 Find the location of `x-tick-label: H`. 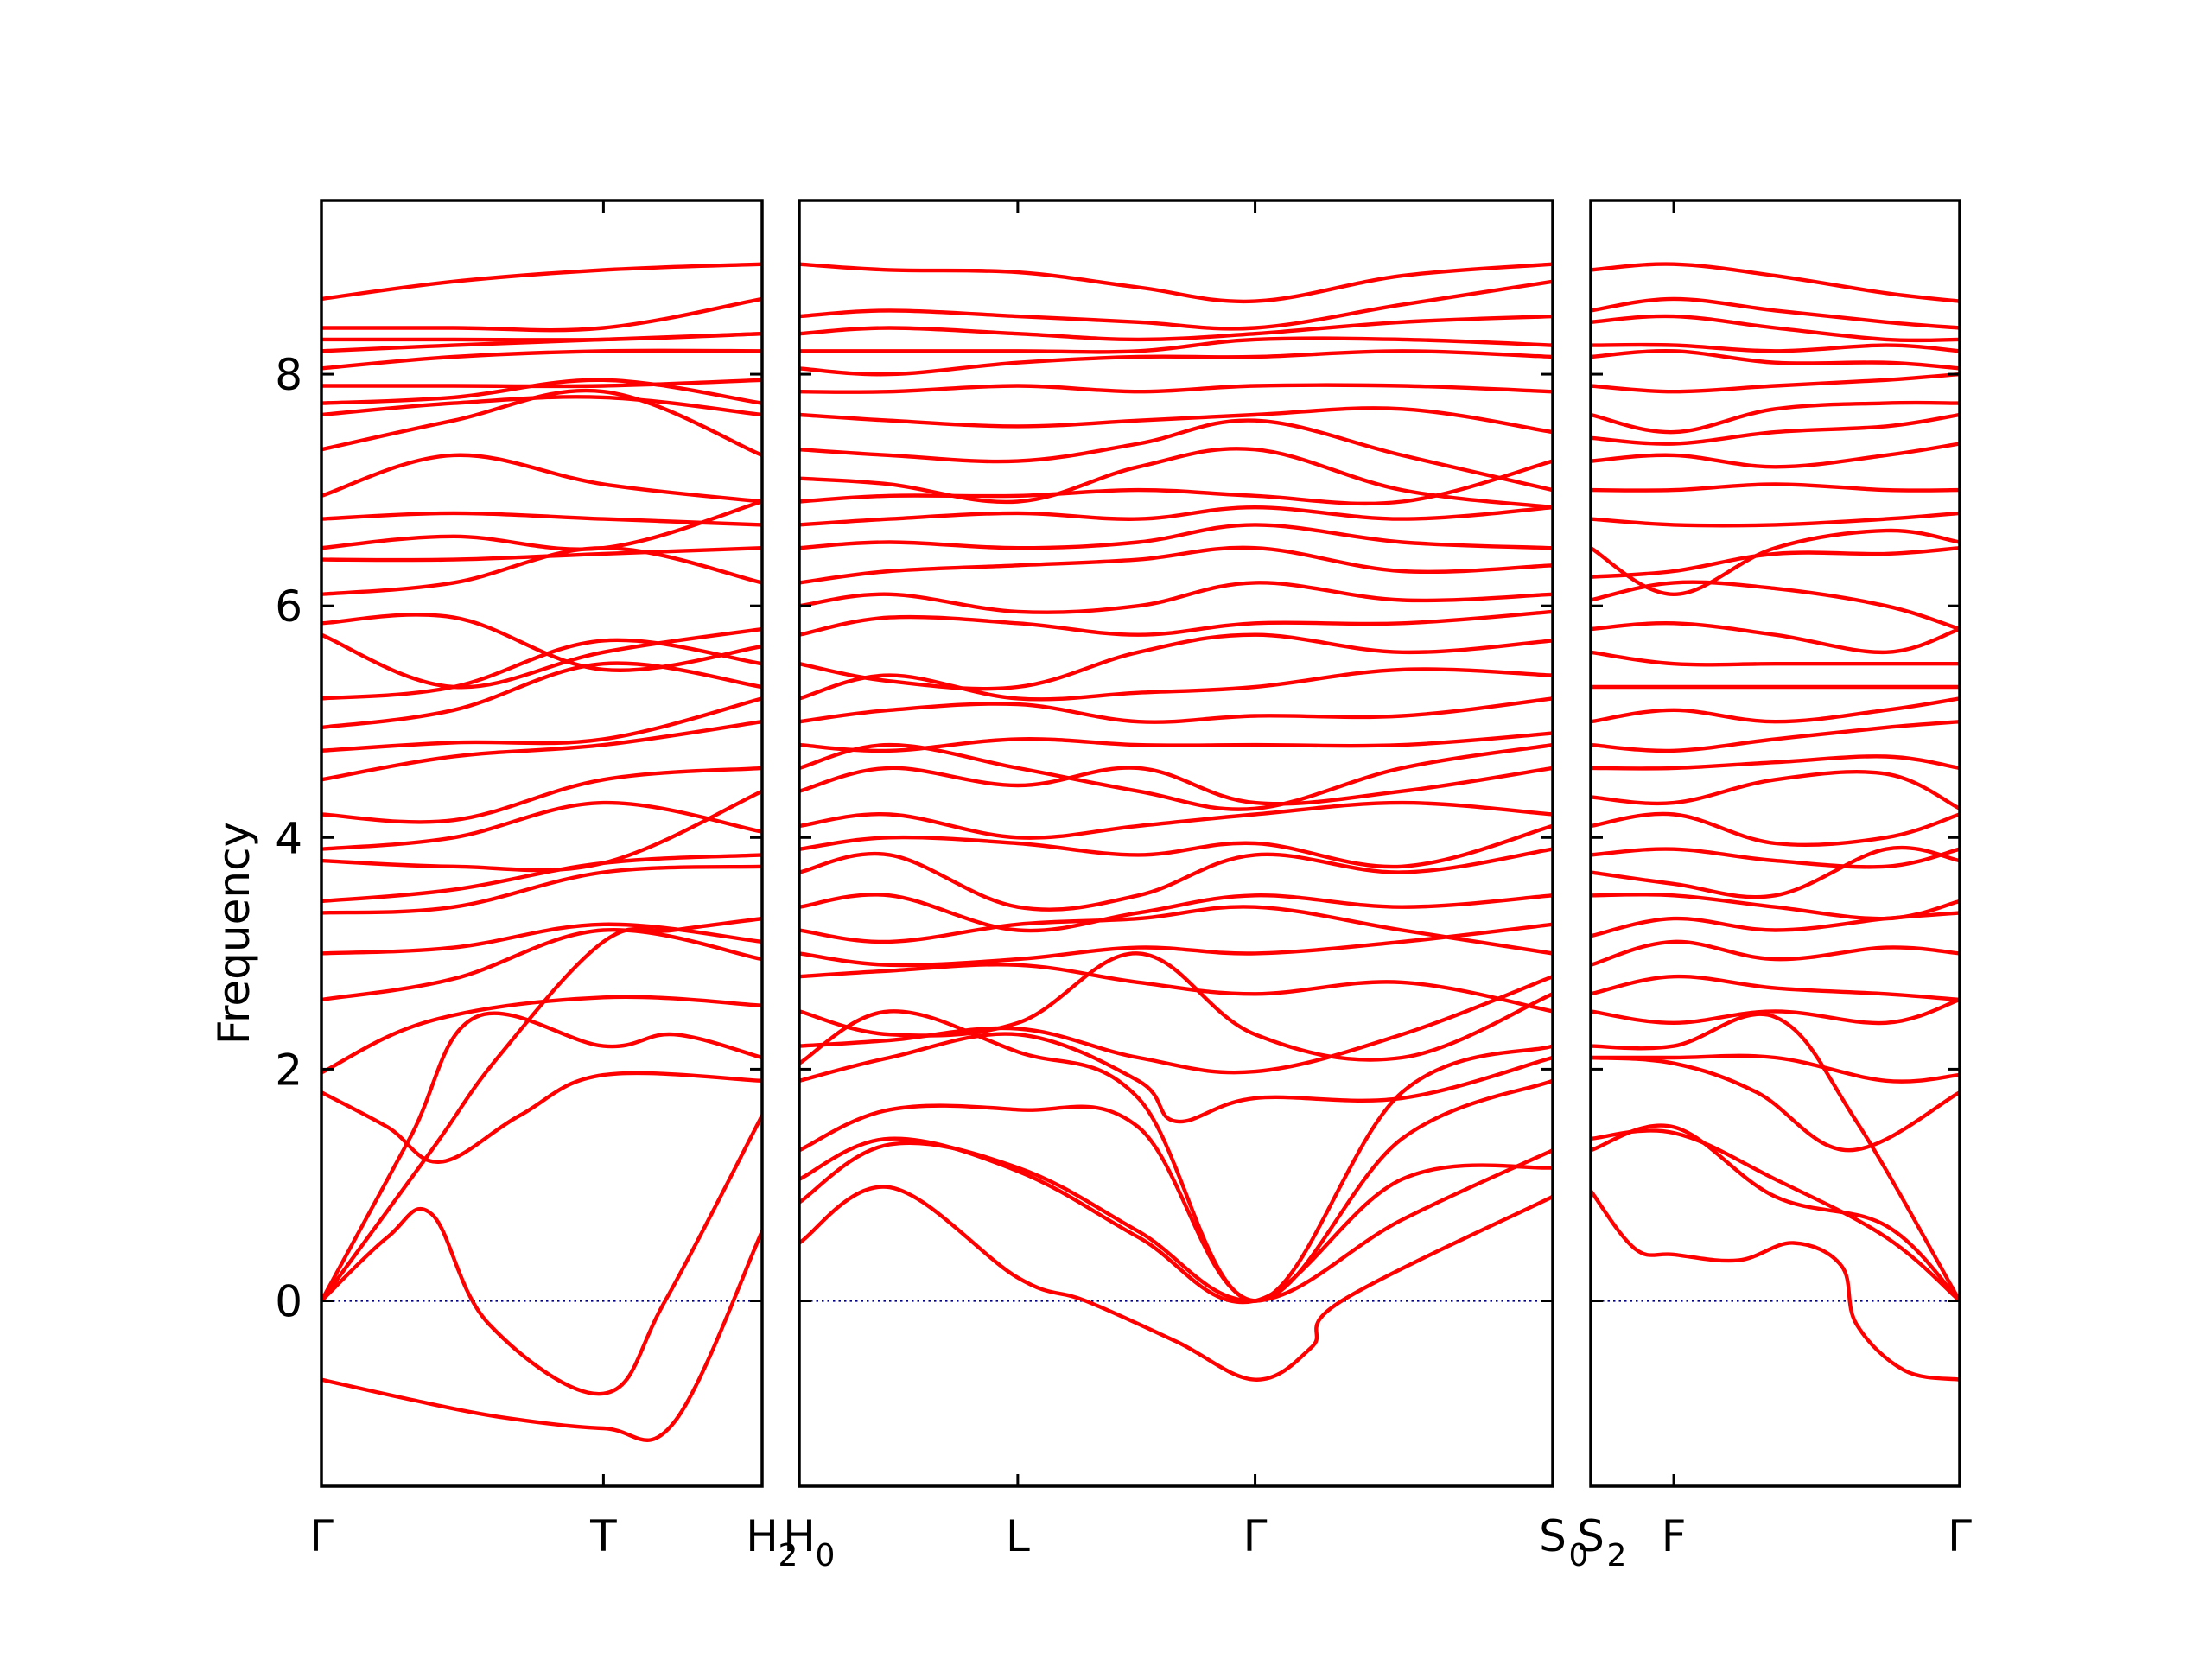

x-tick-label: H is located at coordinates (762, 1536).